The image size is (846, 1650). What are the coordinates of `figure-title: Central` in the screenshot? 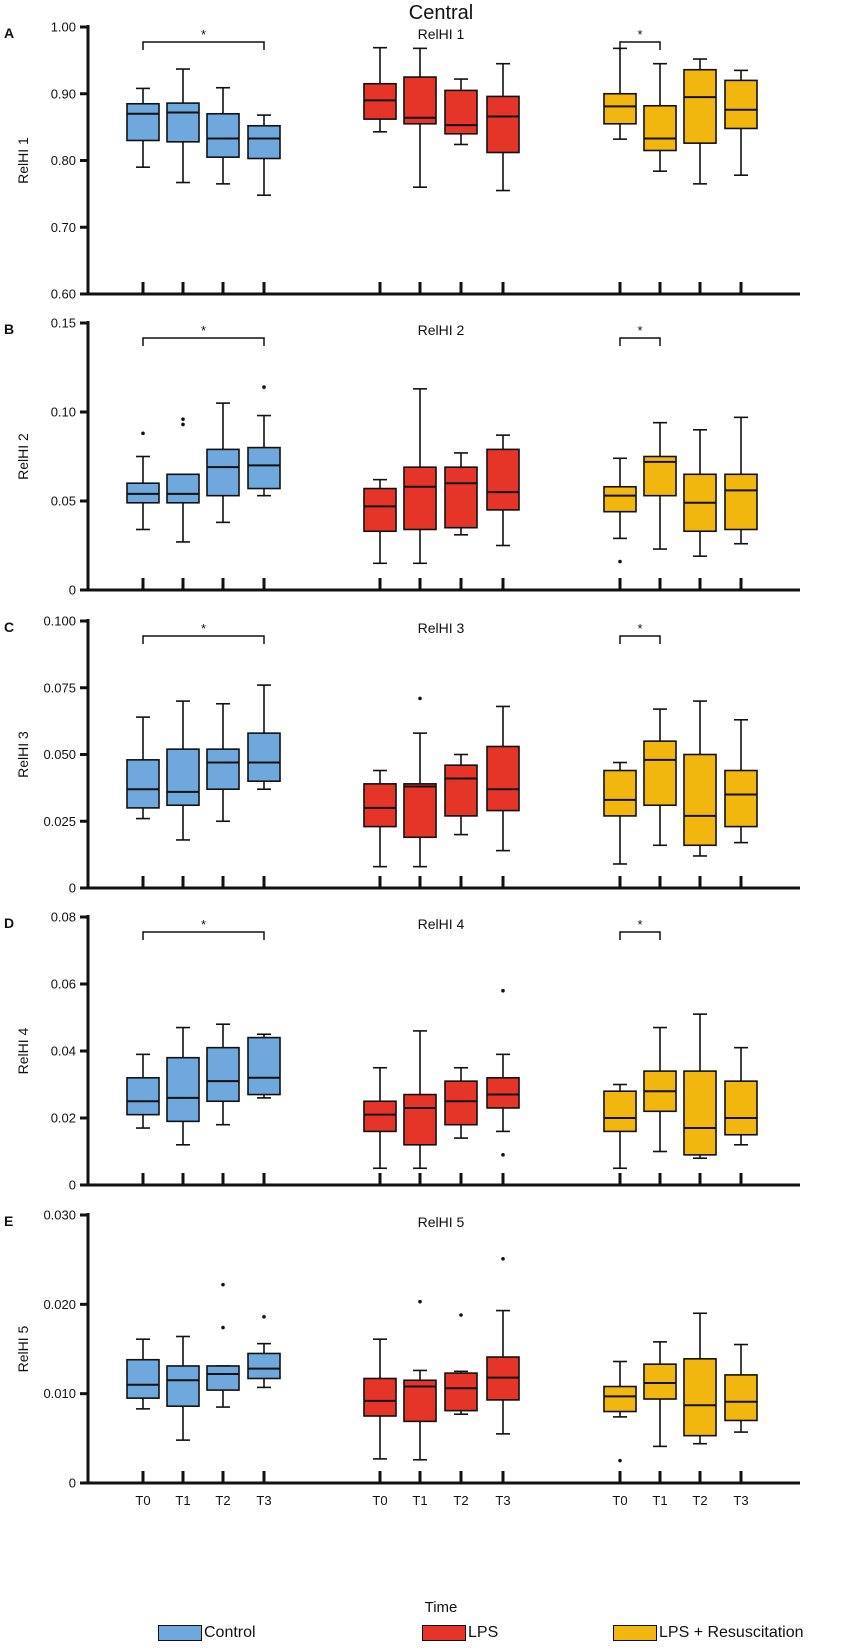 It's located at (441, 13).